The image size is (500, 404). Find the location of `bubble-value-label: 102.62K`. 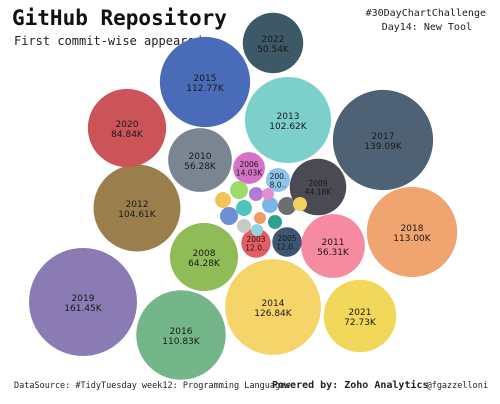

bubble-value-label: 102.62K is located at coordinates (288, 127).